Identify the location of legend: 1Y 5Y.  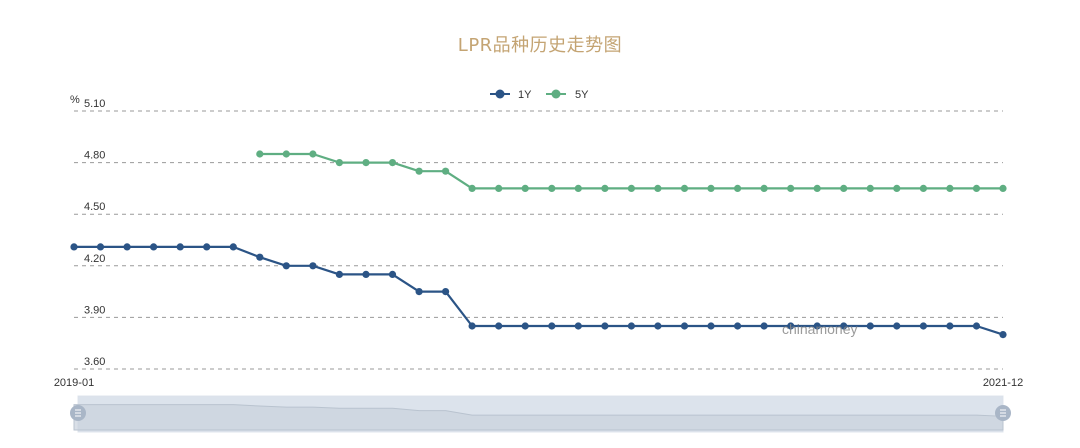
(539, 95).